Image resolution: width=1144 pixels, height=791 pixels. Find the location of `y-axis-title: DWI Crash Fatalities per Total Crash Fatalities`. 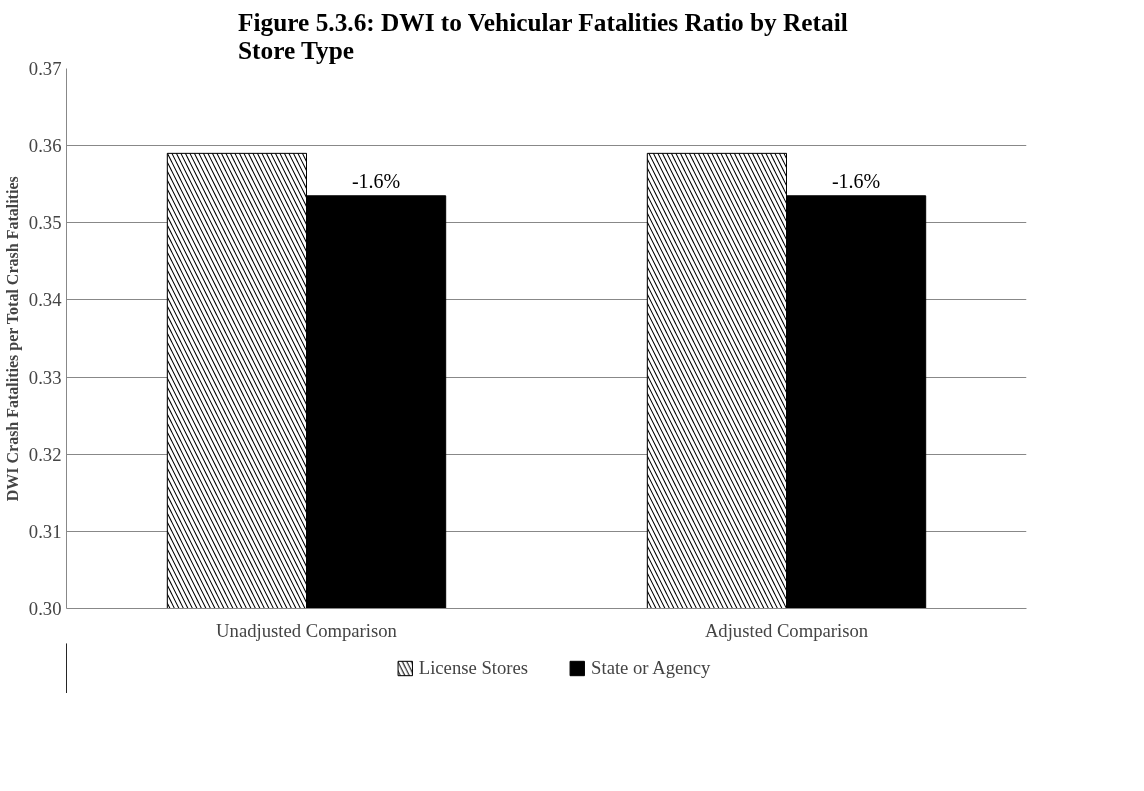

y-axis-title: DWI Crash Fatalities per Total Crash Fatalities is located at coordinates (12, 339).